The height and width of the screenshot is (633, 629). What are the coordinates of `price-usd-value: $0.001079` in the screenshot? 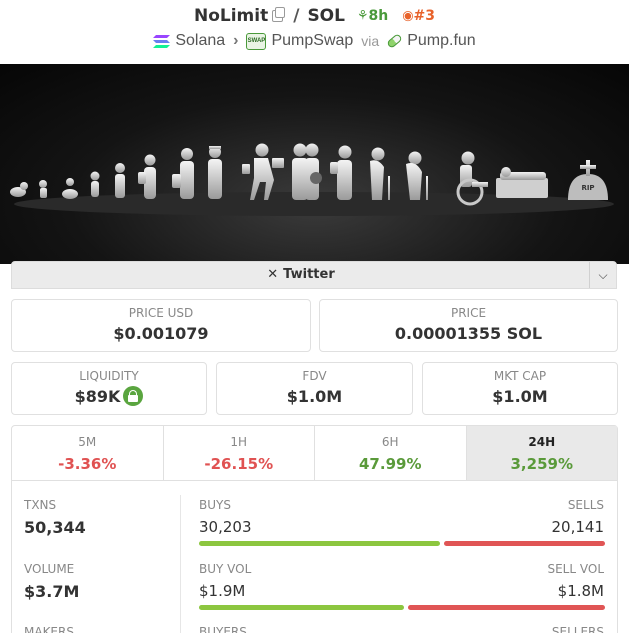 It's located at (161, 333).